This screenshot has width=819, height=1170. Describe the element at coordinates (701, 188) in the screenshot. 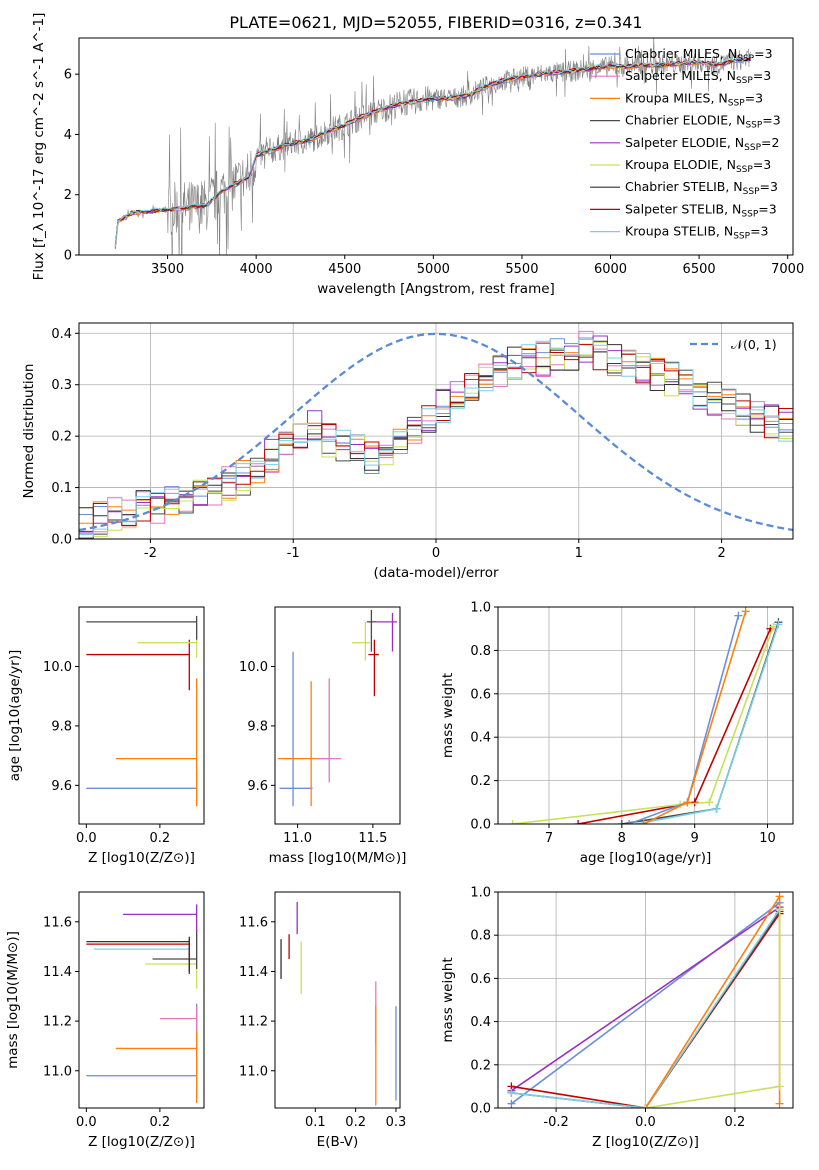

I see `legend-label-chabrier_stelib: Chabrier STELIB, NSSP=3` at that location.